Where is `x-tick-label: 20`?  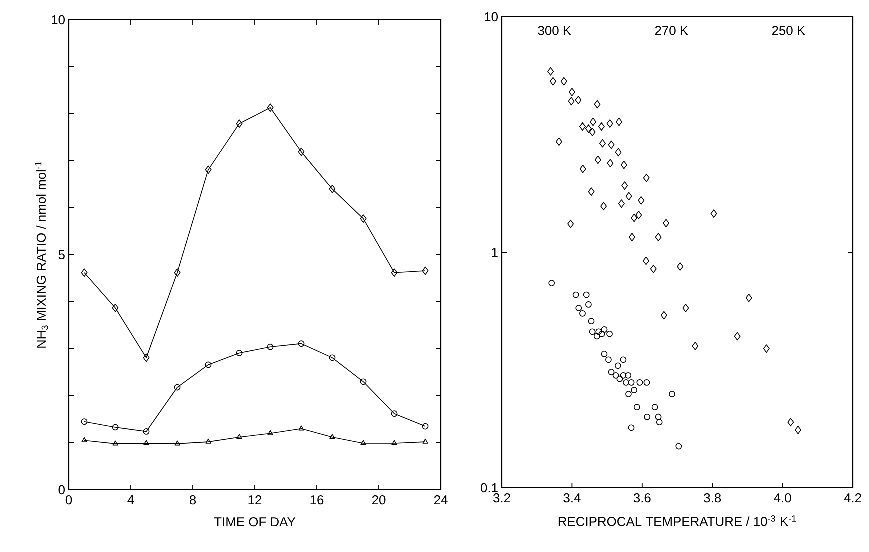 x-tick-label: 20 is located at coordinates (379, 500).